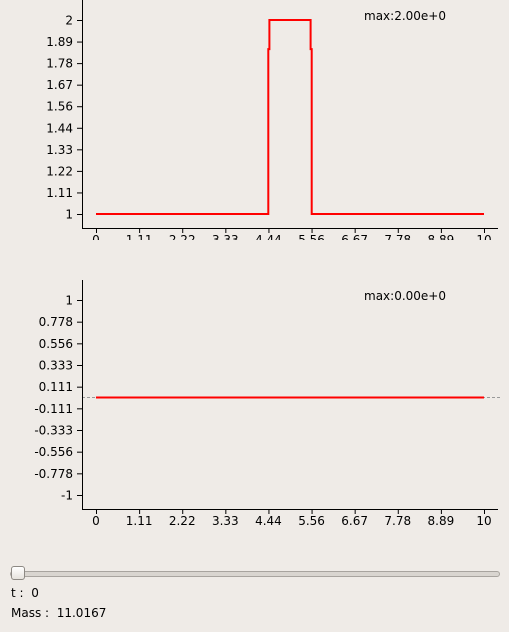 Image resolution: width=509 pixels, height=632 pixels. Describe the element at coordinates (59, 171) in the screenshot. I see `y-tick-label: 1.22` at that location.